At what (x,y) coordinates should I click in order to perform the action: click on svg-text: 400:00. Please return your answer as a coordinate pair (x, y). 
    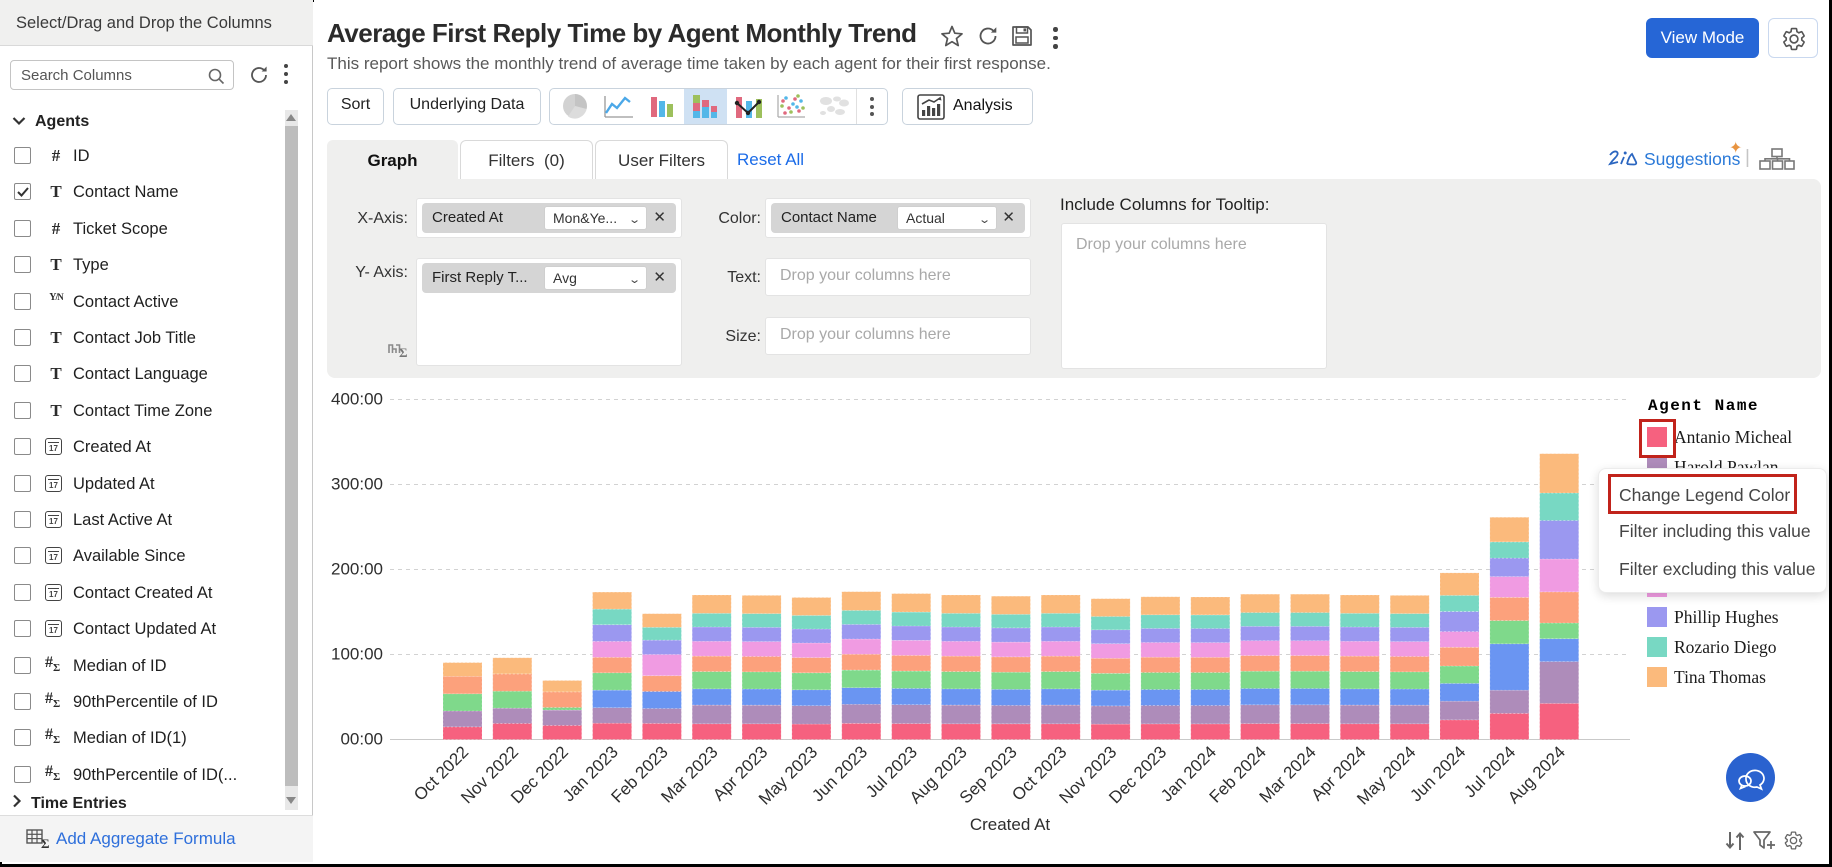
    Looking at the image, I should click on (357, 399).